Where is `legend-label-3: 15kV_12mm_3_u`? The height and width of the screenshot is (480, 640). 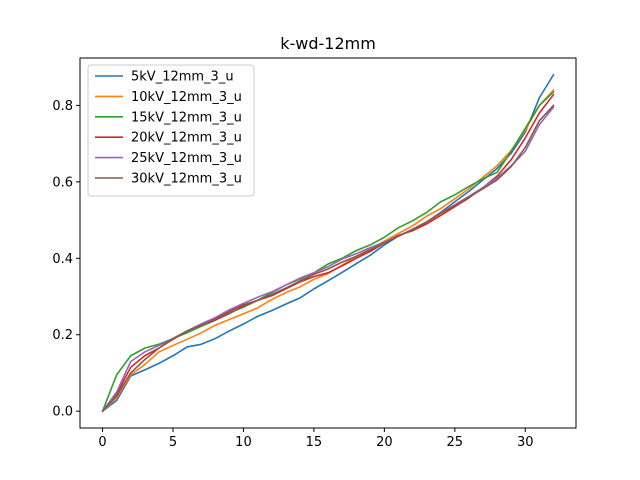
legend-label-3: 15kV_12mm_3_u is located at coordinates (186, 117).